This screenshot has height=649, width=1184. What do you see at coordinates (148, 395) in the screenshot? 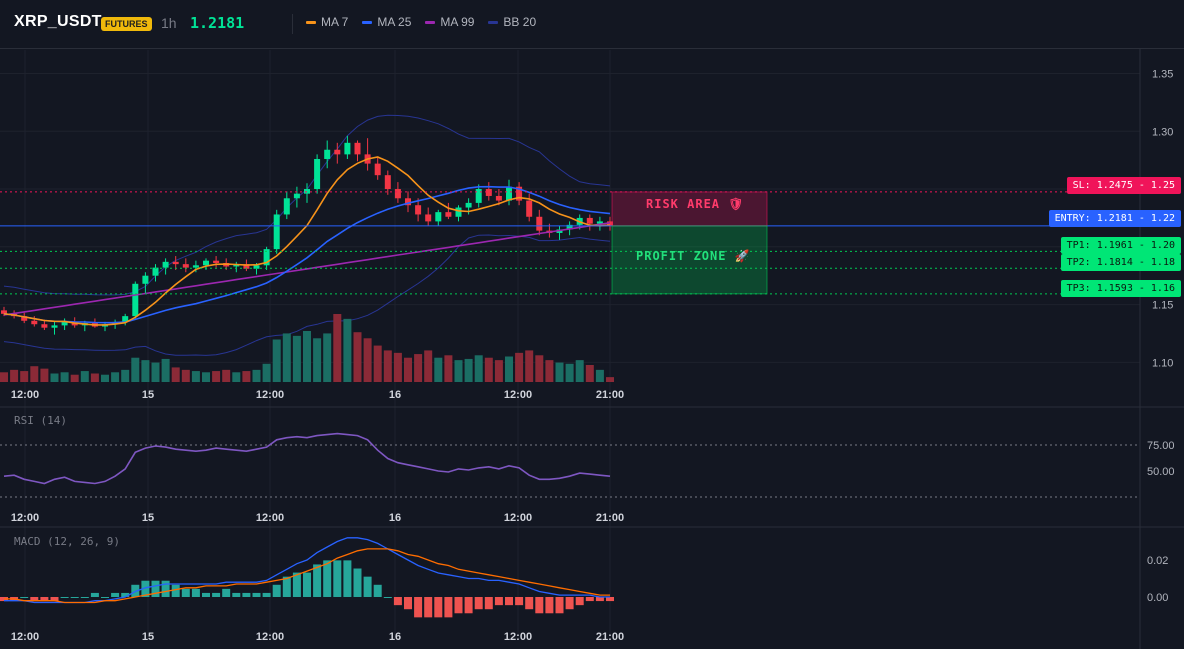
I see `time-tick: 15` at bounding box center [148, 395].